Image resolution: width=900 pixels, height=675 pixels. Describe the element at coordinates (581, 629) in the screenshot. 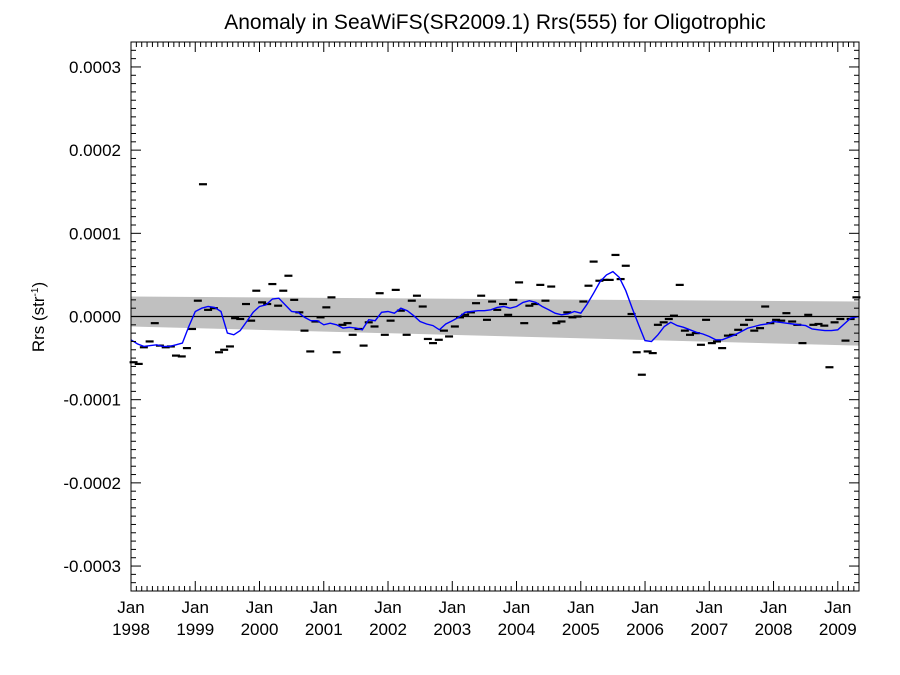

I see `x-tick-label-year: 2005` at that location.